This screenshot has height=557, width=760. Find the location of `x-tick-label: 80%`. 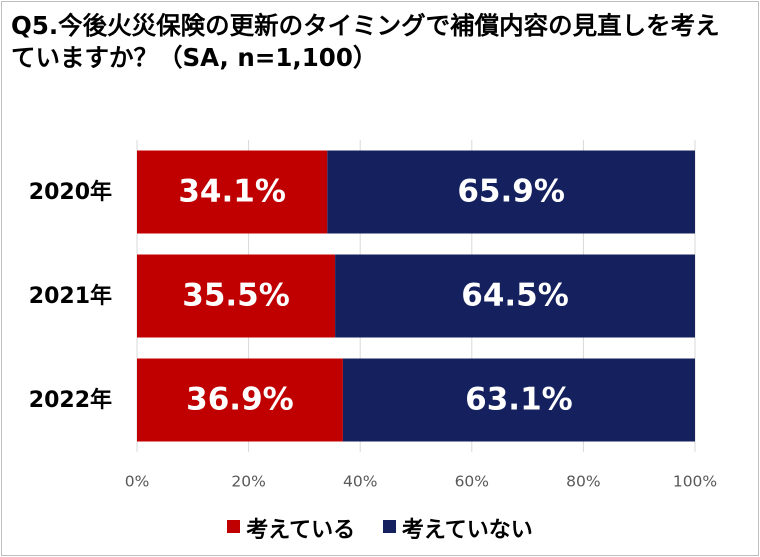

x-tick-label: 80% is located at coordinates (583, 482).